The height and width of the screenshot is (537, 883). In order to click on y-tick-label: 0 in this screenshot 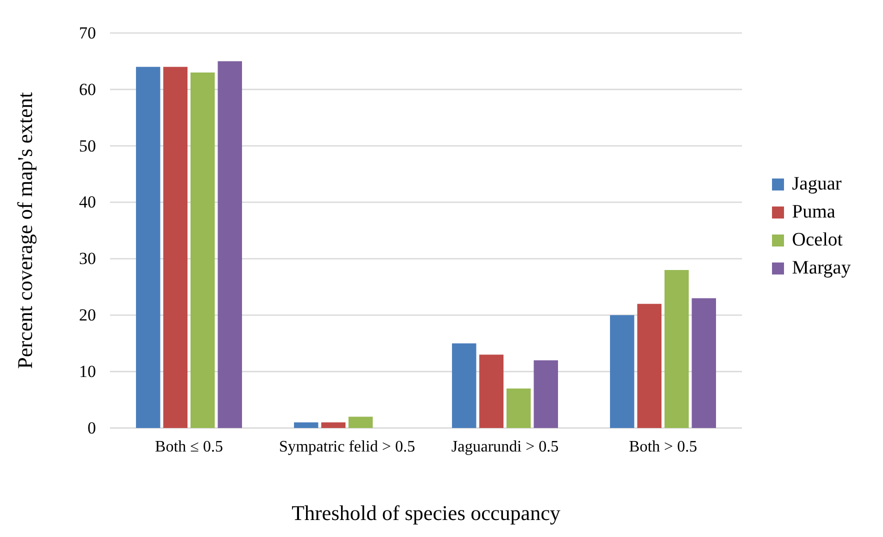, I will do `click(92, 428)`.